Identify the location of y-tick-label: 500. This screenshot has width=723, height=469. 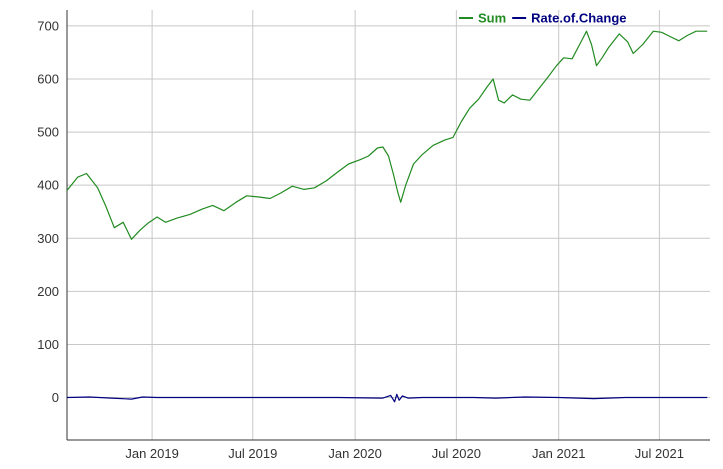
(48, 132).